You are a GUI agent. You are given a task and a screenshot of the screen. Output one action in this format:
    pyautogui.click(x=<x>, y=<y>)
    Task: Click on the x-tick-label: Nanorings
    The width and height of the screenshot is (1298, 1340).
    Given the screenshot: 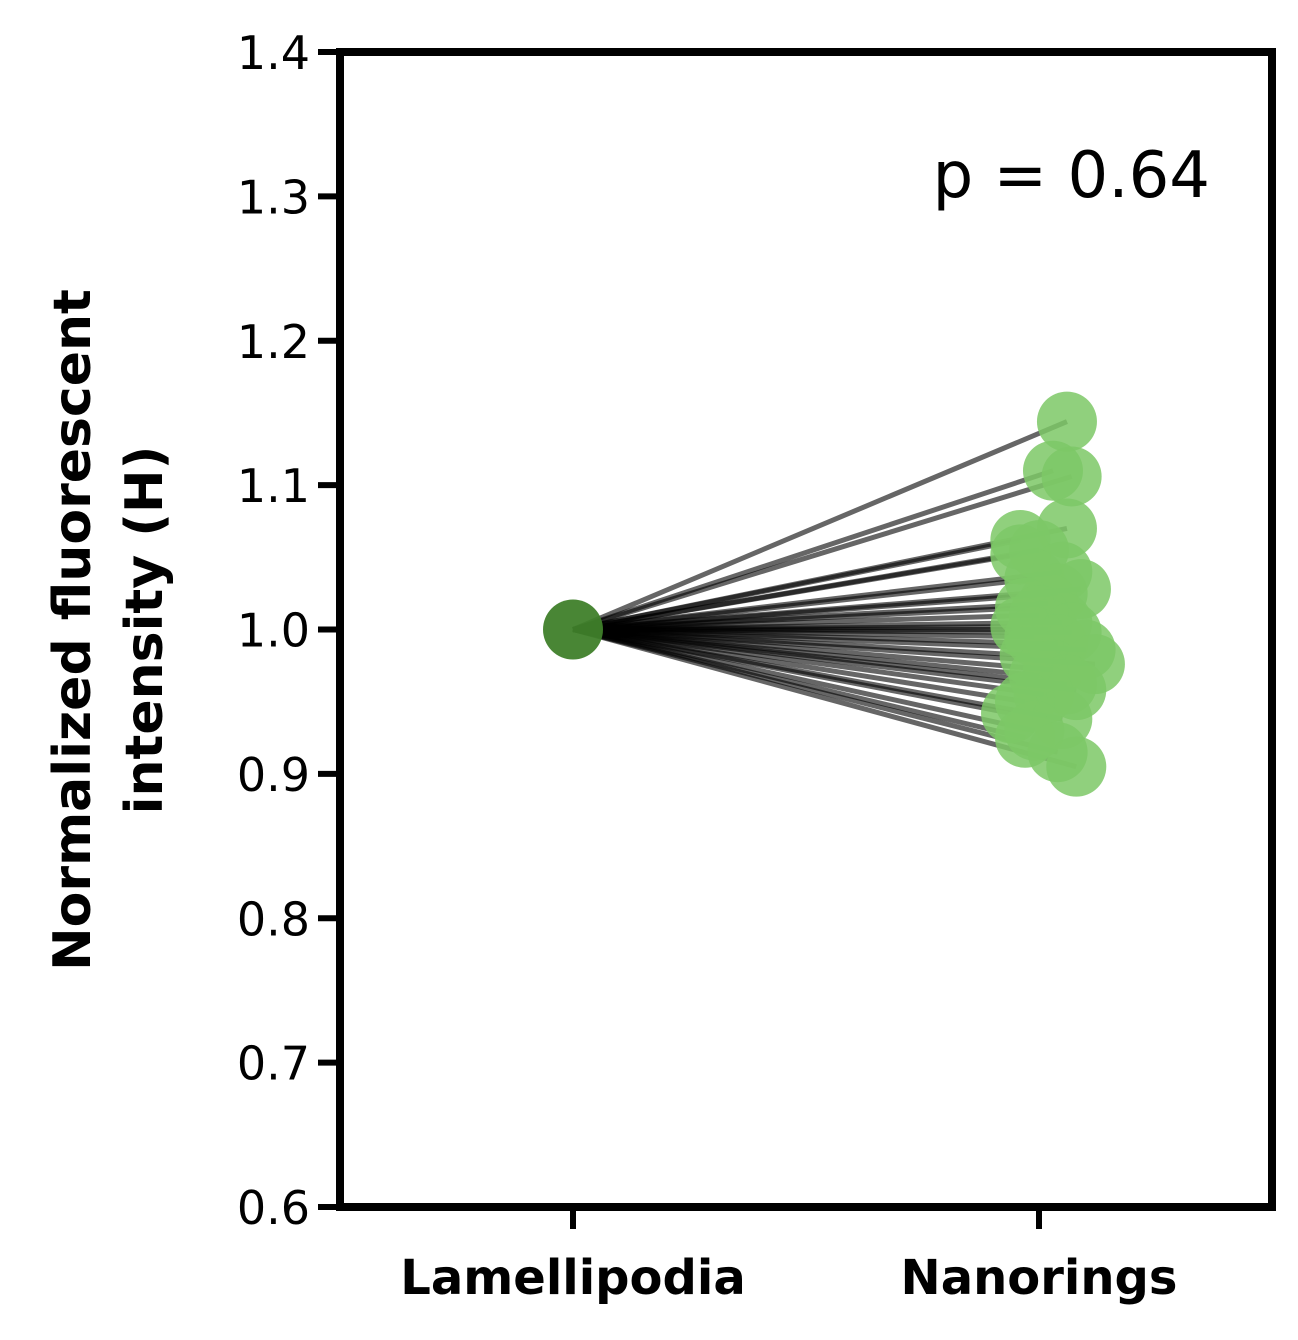 What is the action you would take?
    pyautogui.click(x=1039, y=1278)
    